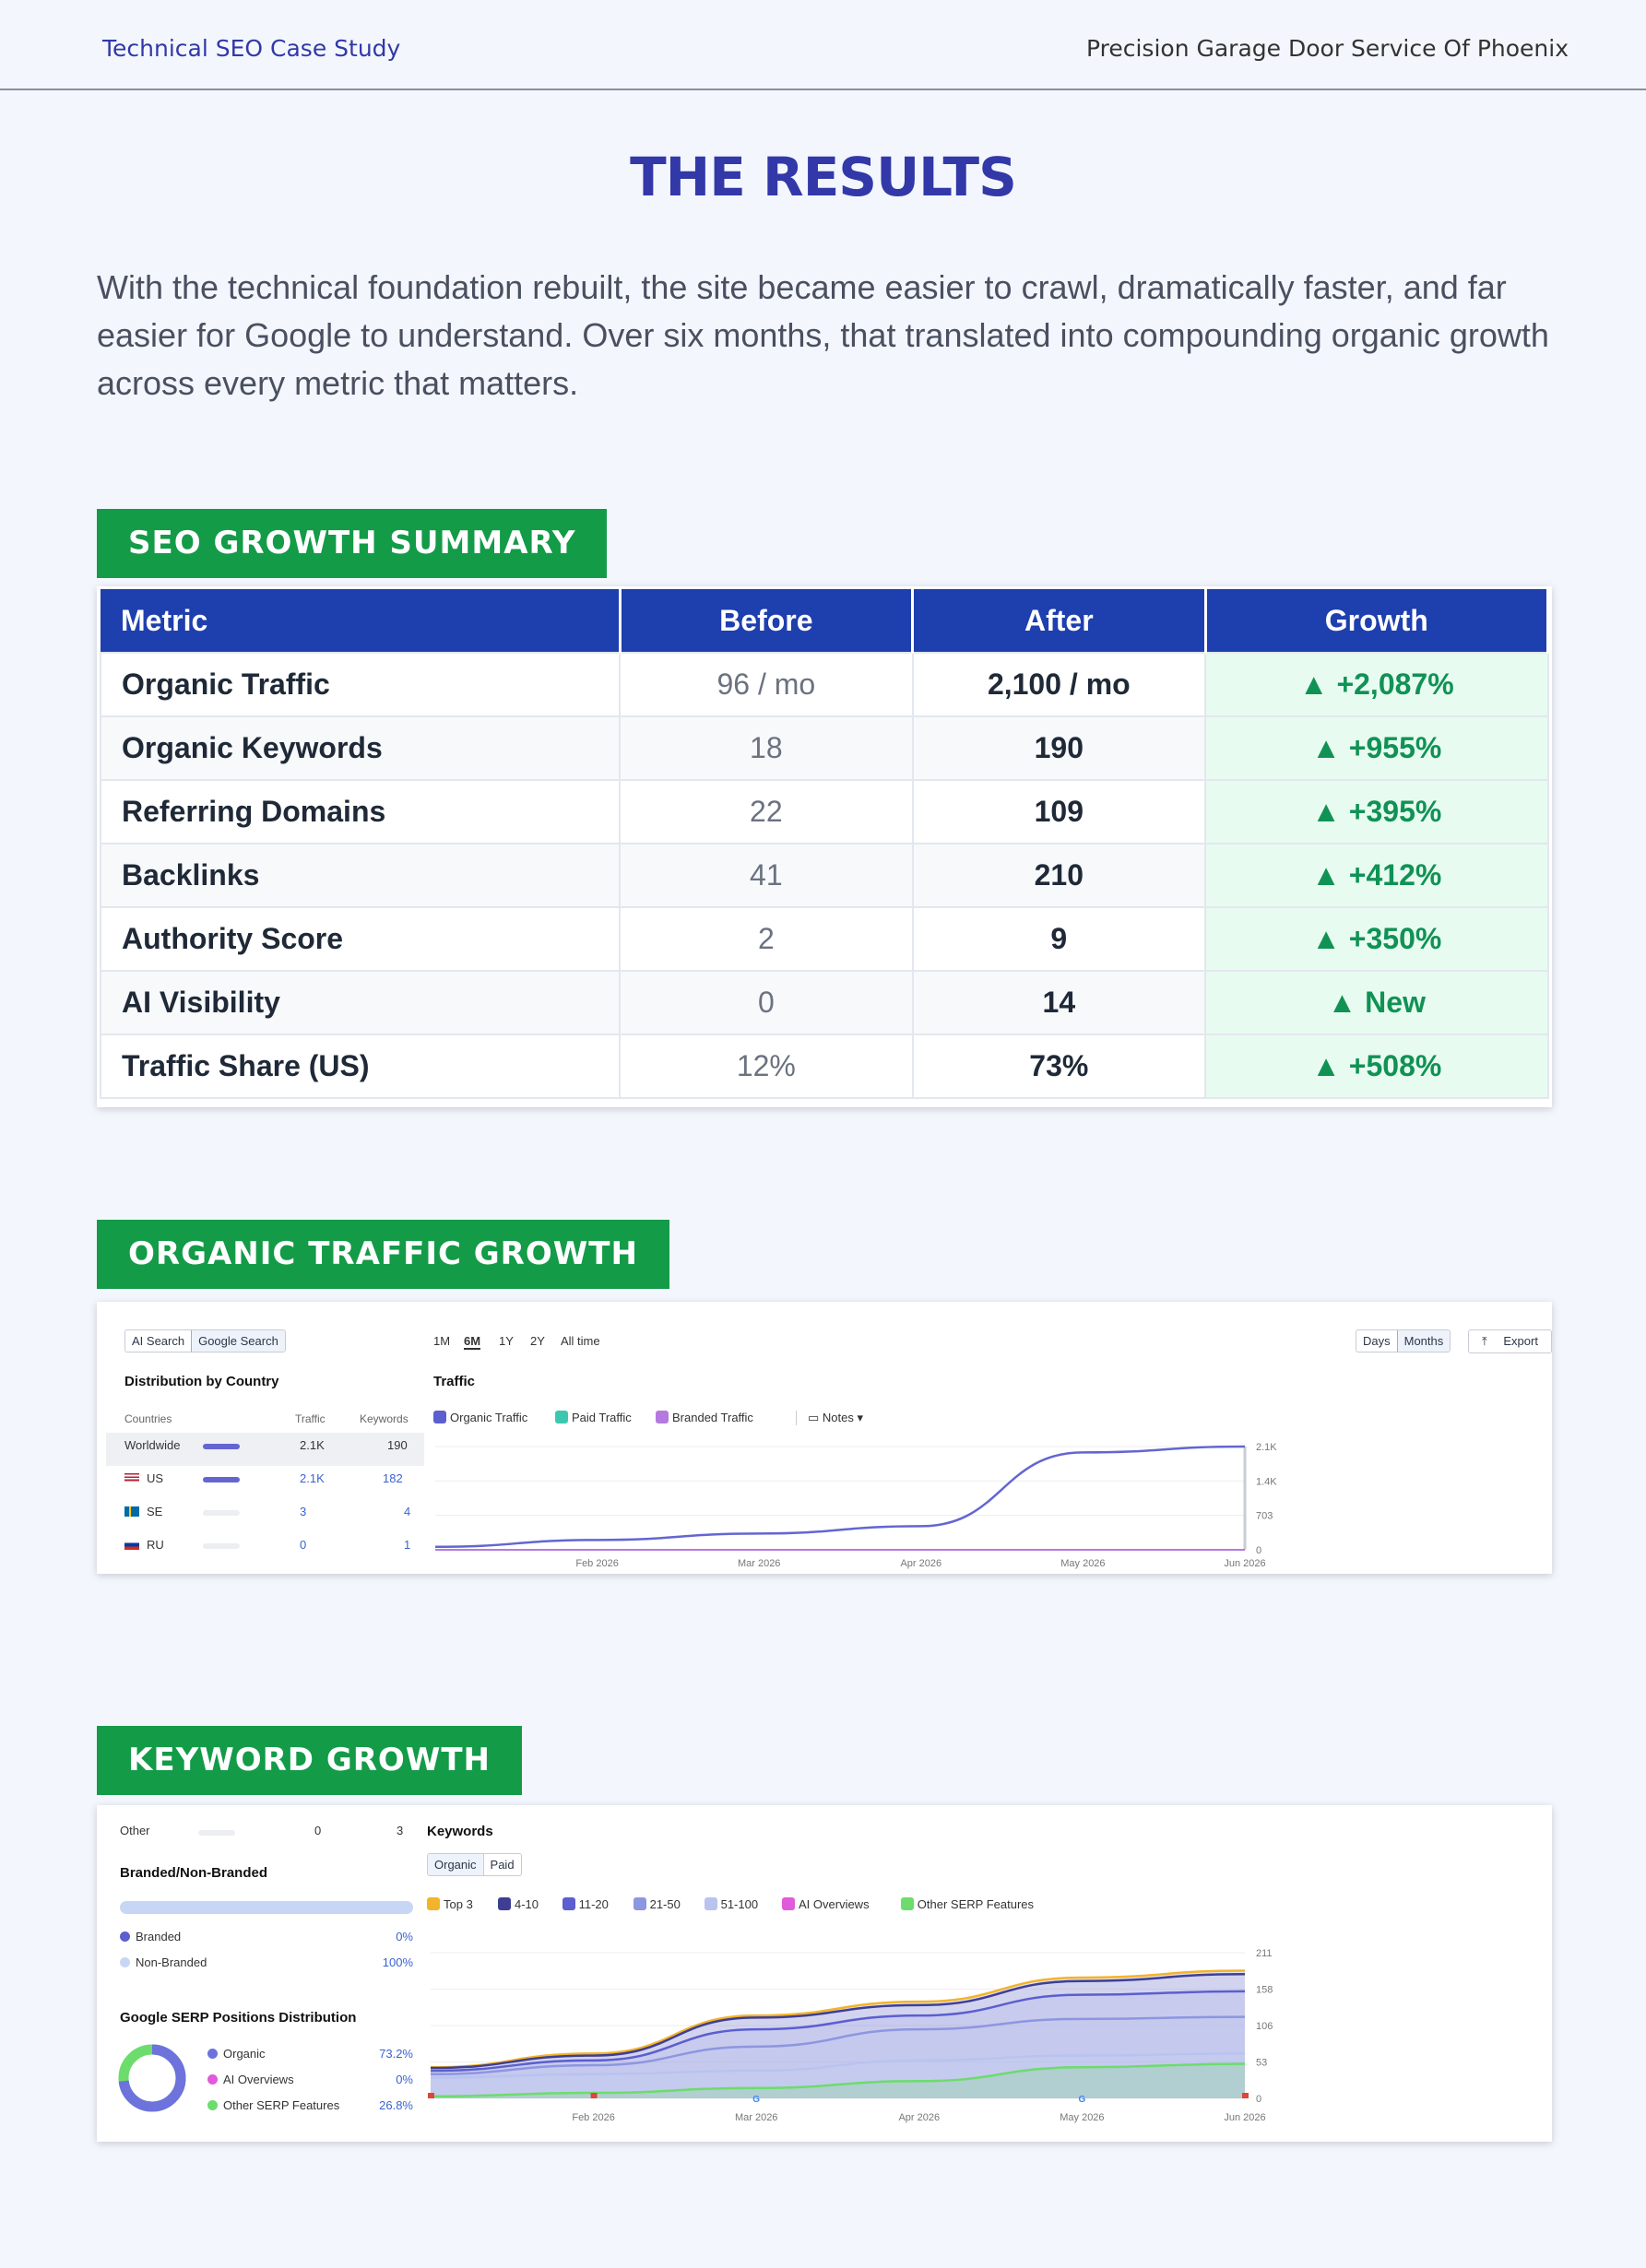 This screenshot has width=1646, height=2268. What do you see at coordinates (580, 1341) in the screenshot?
I see `range-tab: All time` at bounding box center [580, 1341].